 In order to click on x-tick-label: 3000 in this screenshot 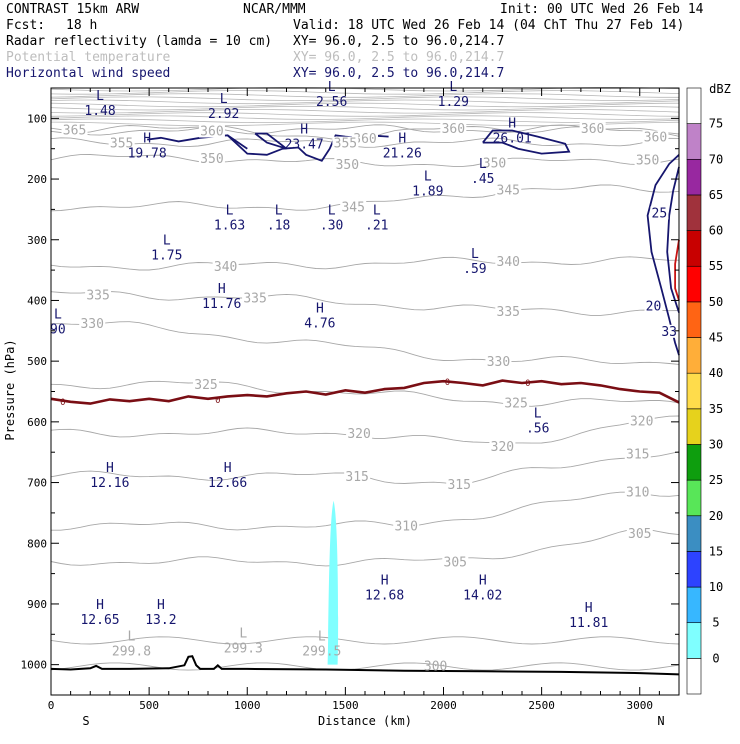, I will do `click(640, 705)`.